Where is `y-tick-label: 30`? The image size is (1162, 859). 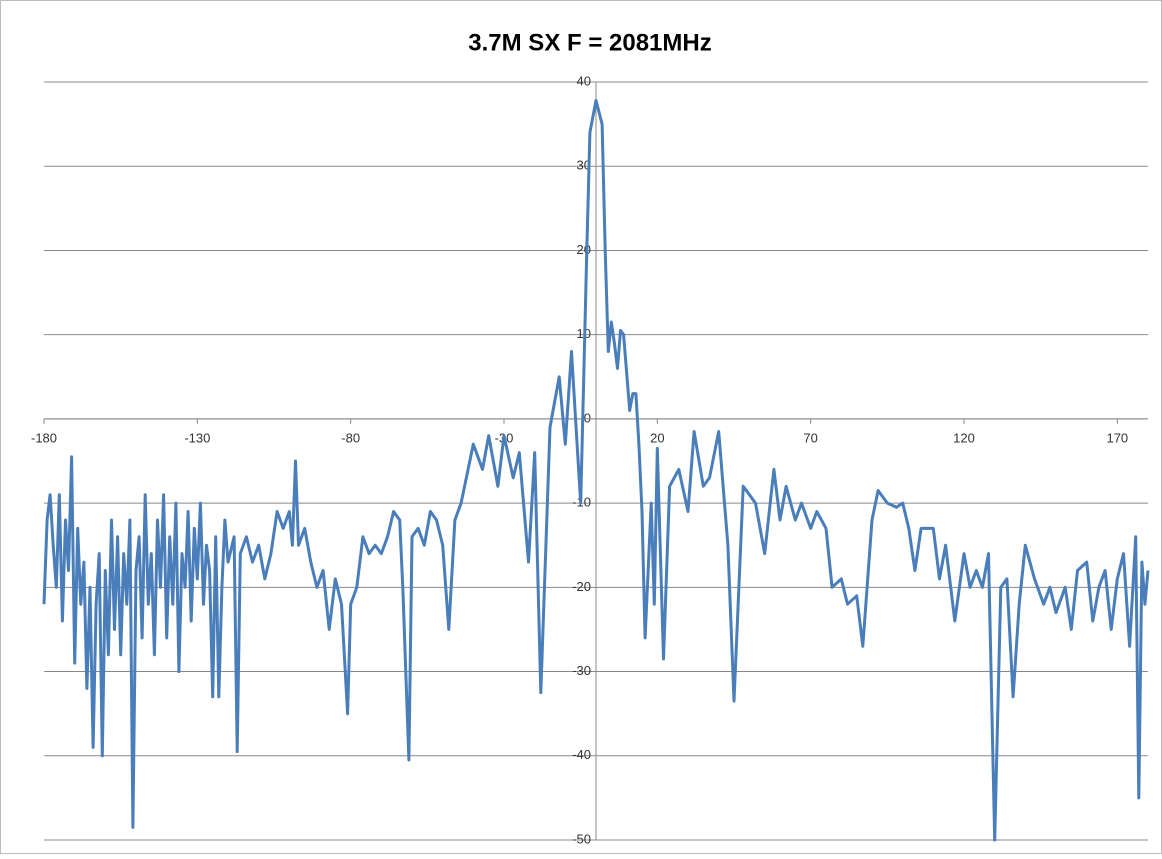
y-tick-label: 30 is located at coordinates (584, 165).